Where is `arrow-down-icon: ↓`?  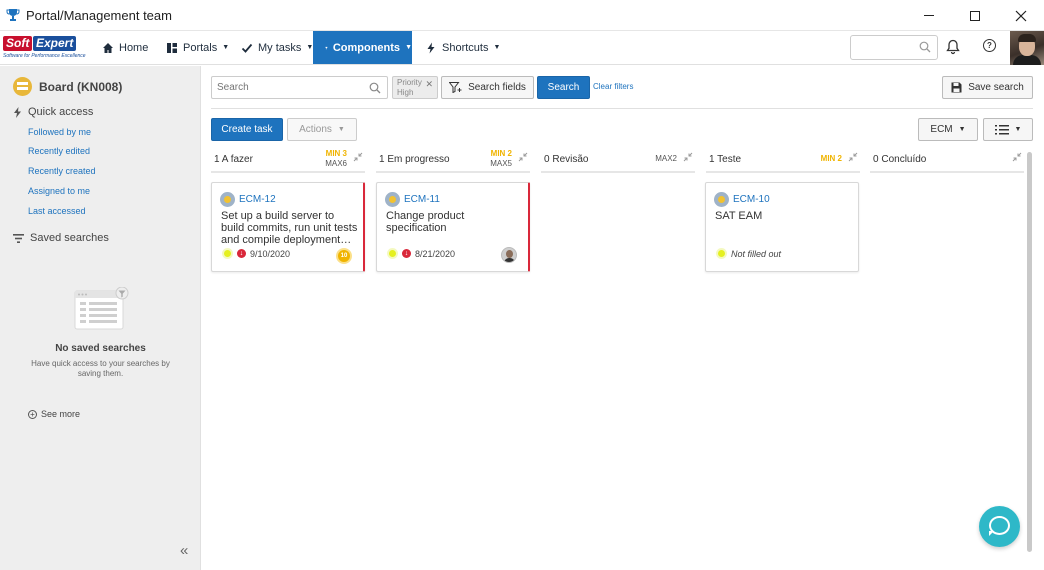
arrow-down-icon: ↓ is located at coordinates (406, 253).